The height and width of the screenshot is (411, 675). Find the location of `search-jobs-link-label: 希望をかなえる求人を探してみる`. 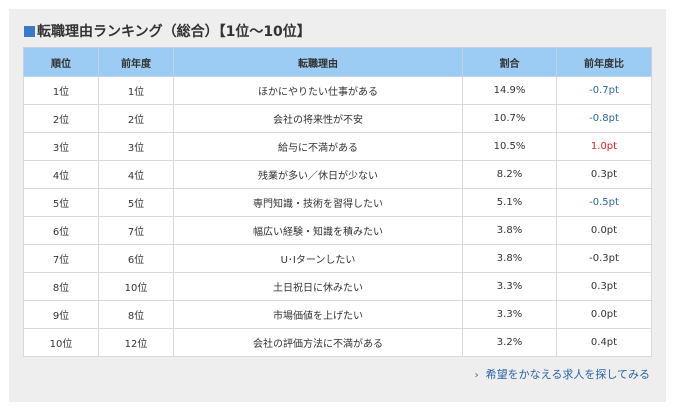

search-jobs-link-label: 希望をかなえる求人を探してみる is located at coordinates (567, 374).